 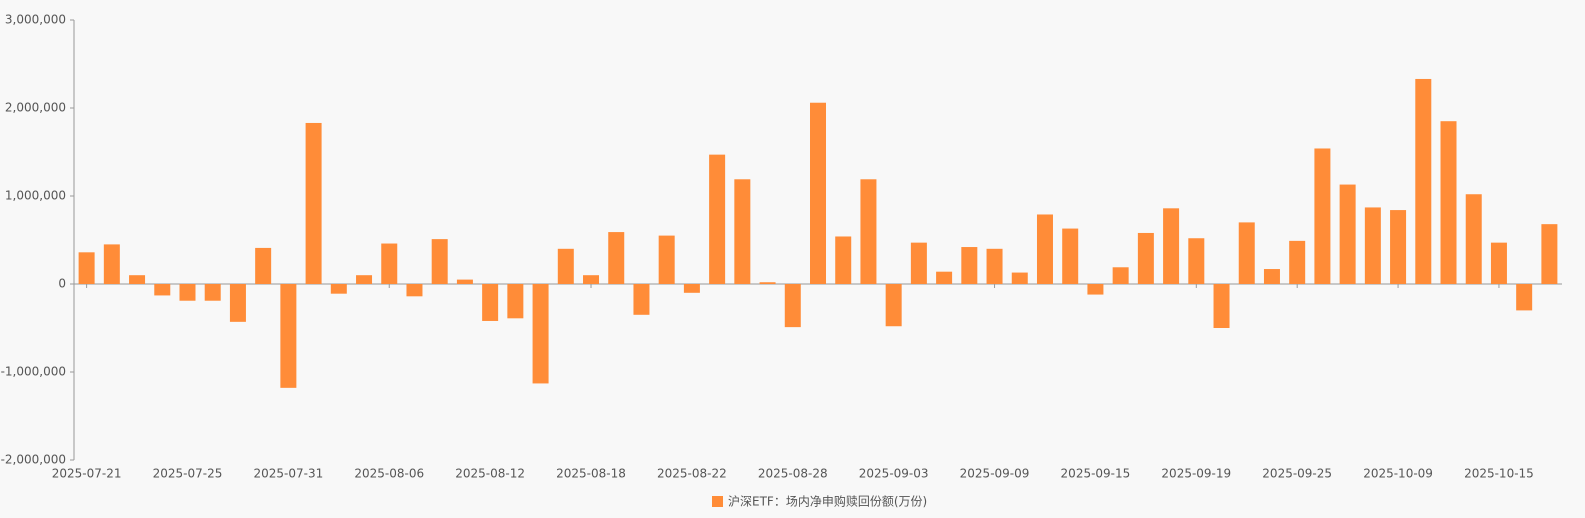 What do you see at coordinates (1196, 474) in the screenshot?
I see `x-tick-label: 2025-09-19` at bounding box center [1196, 474].